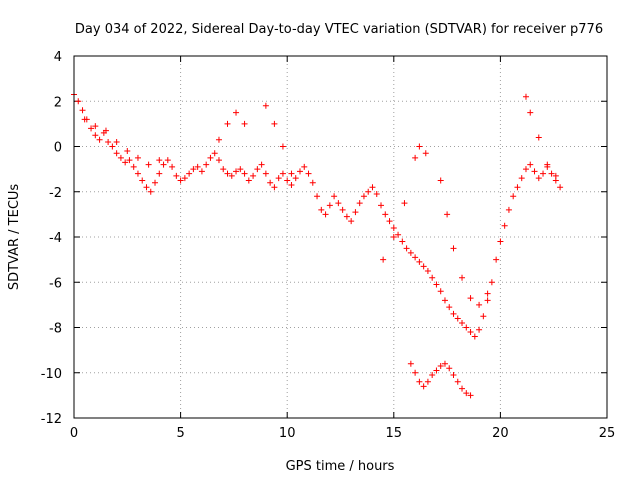  What do you see at coordinates (287, 433) in the screenshot?
I see `x-tick-label: 10` at bounding box center [287, 433].